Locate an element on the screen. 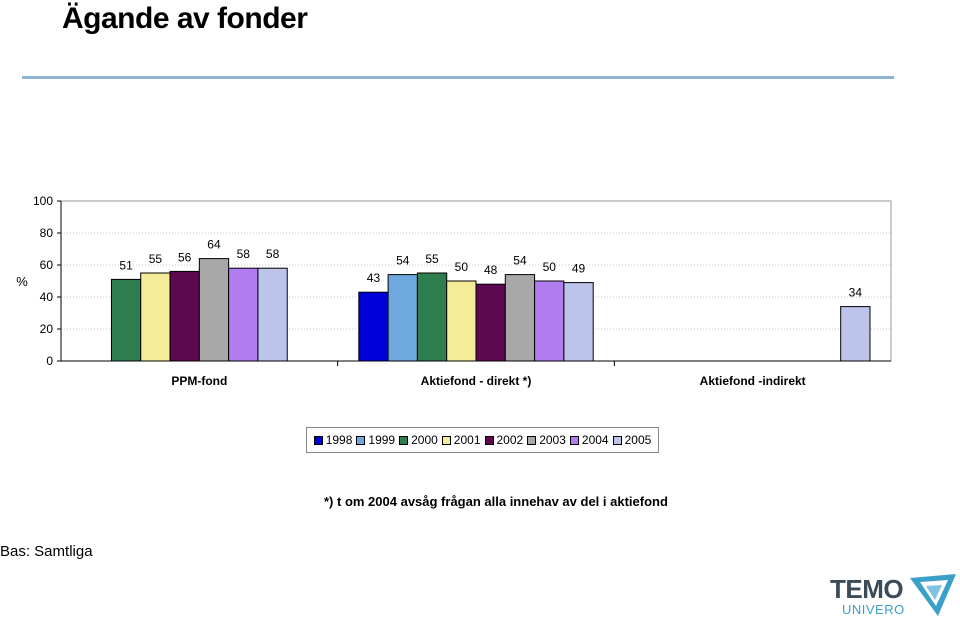  legend-item-2000: 2000 is located at coordinates (418, 440).